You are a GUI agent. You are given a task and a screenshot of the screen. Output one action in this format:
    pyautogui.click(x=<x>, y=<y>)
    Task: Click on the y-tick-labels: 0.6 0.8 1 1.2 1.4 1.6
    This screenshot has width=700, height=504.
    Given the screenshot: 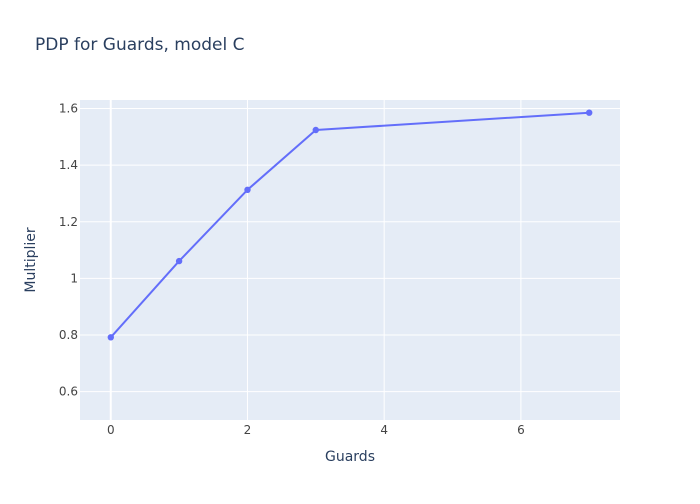 What is the action you would take?
    pyautogui.click(x=68, y=249)
    